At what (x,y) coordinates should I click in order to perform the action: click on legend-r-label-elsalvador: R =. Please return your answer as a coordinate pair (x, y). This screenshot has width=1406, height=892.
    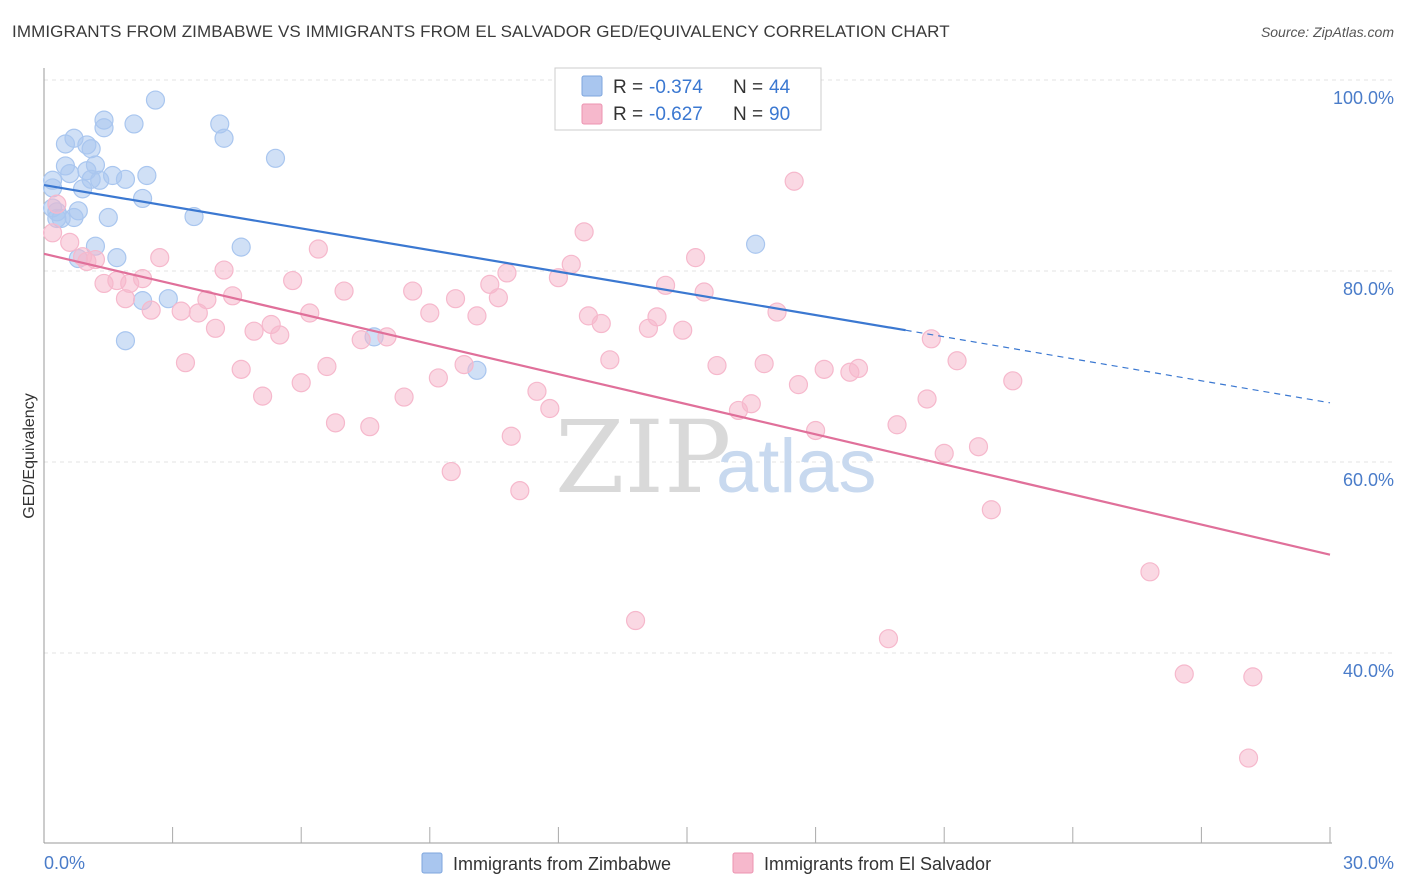
    Looking at the image, I should click on (628, 114).